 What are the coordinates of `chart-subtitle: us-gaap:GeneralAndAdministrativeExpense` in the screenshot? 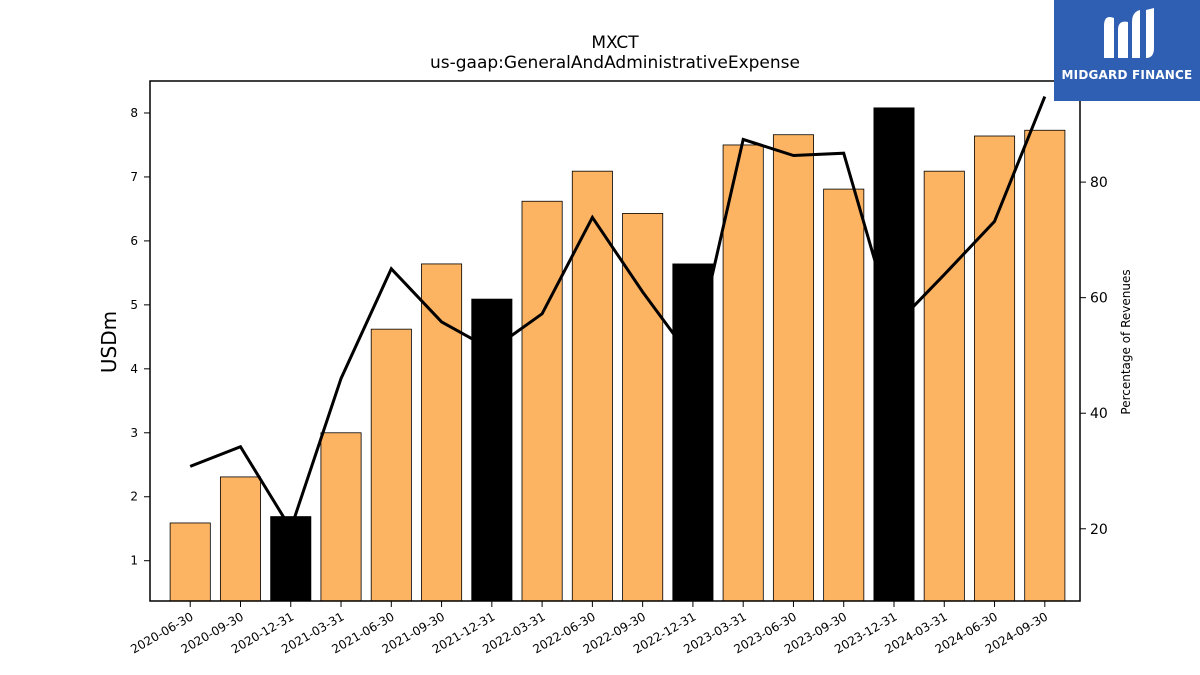 It's located at (615, 63).